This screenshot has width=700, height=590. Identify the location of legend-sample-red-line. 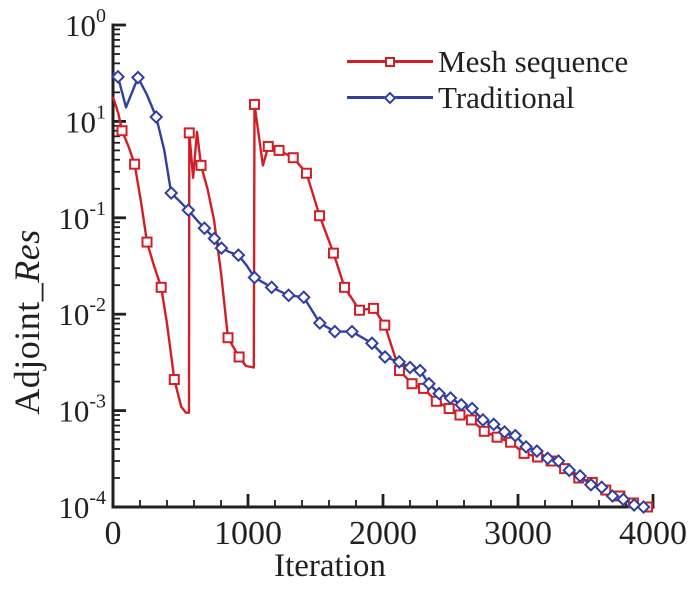
(390, 61).